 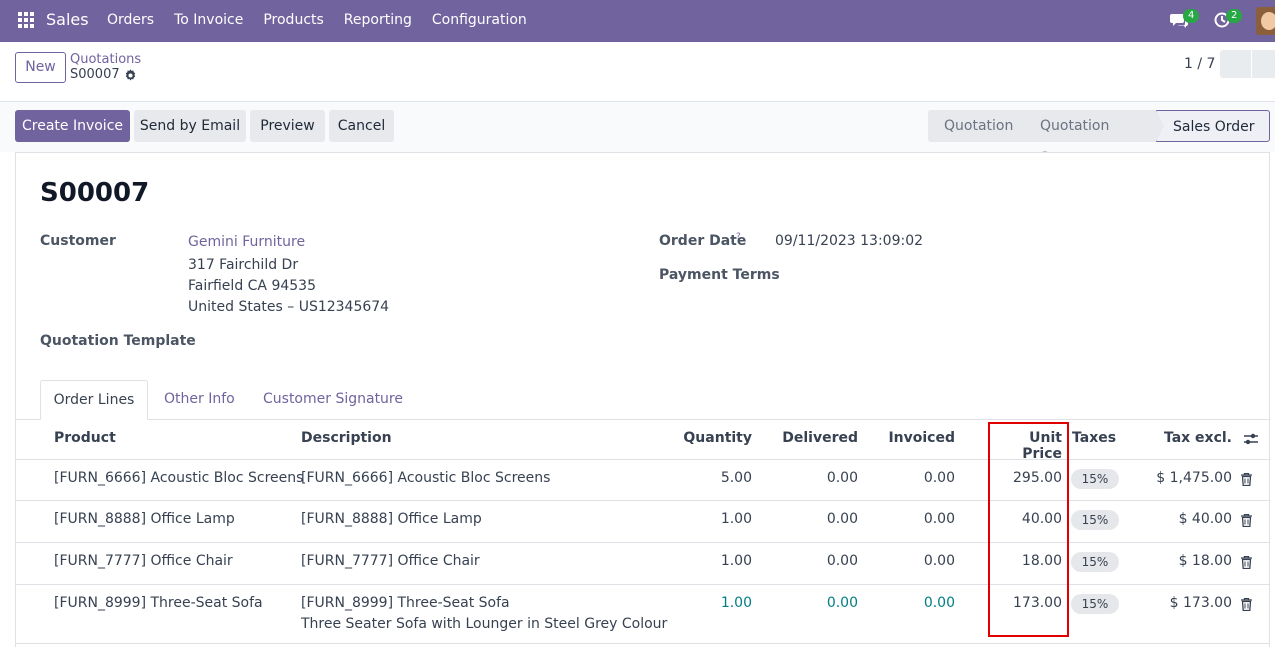 What do you see at coordinates (333, 399) in the screenshot?
I see `tab-customer-signature: Customer Signature` at bounding box center [333, 399].